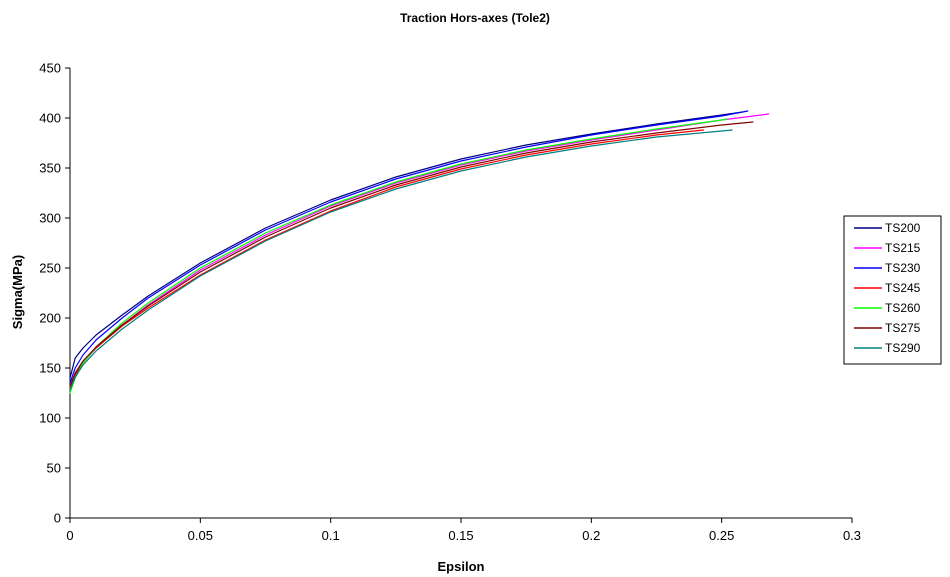 This screenshot has width=950, height=577. What do you see at coordinates (461, 566) in the screenshot?
I see `x-axis-label: Epsilon` at bounding box center [461, 566].